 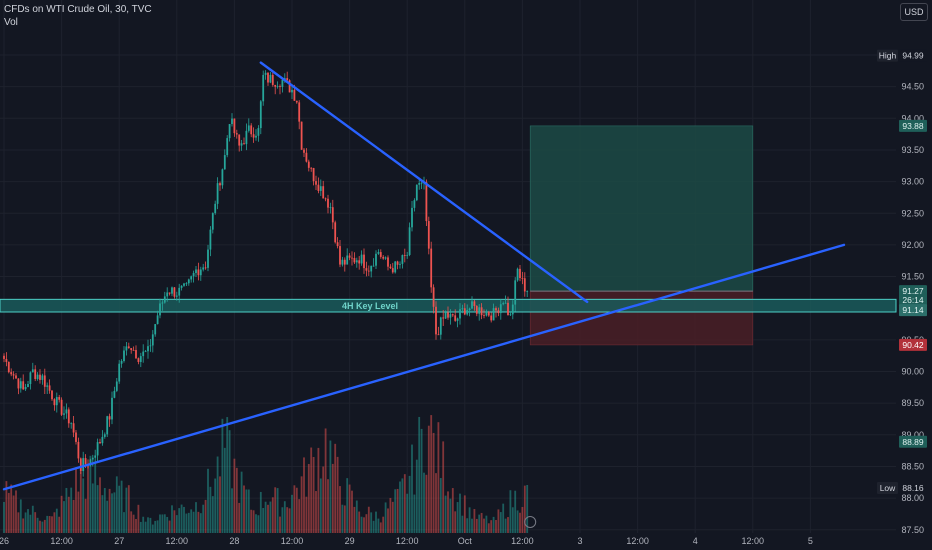 I want to click on x-tick-label: 5, so click(x=810, y=541).